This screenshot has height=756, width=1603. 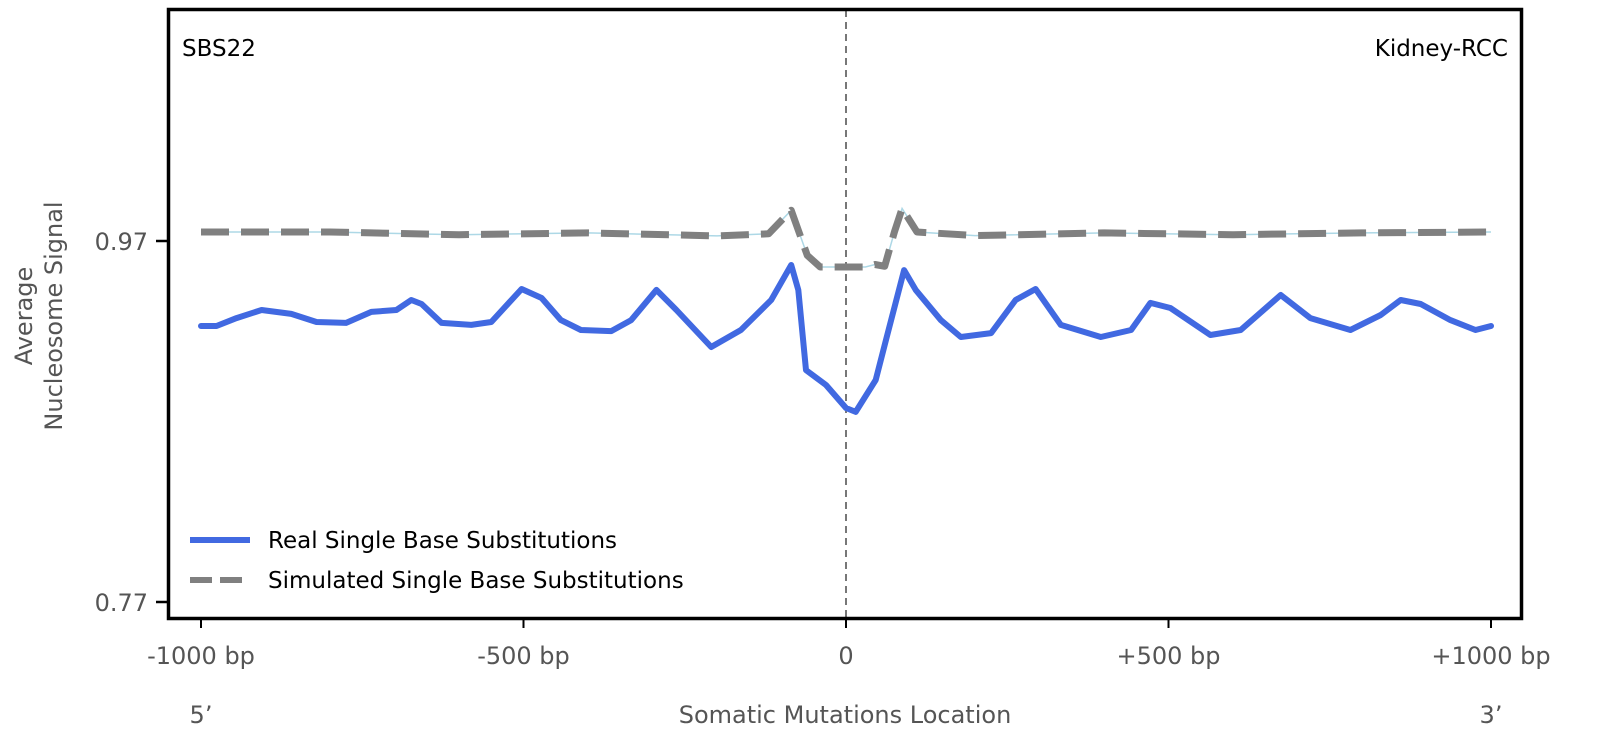 I want to click on x-tick-label: 0, so click(x=845, y=656).